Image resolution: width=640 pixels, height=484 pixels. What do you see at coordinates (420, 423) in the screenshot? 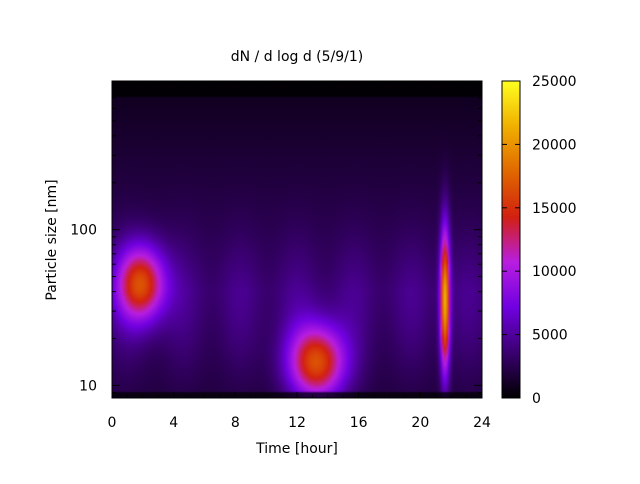
I see `x-tick-label: 20` at bounding box center [420, 423].